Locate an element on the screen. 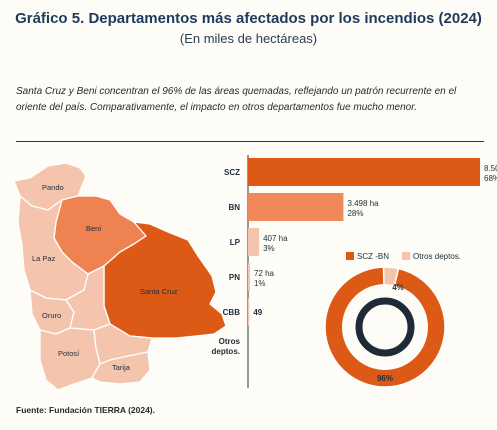 The width and height of the screenshot is (497, 430). donut-inner-ring is located at coordinates (385, 327).